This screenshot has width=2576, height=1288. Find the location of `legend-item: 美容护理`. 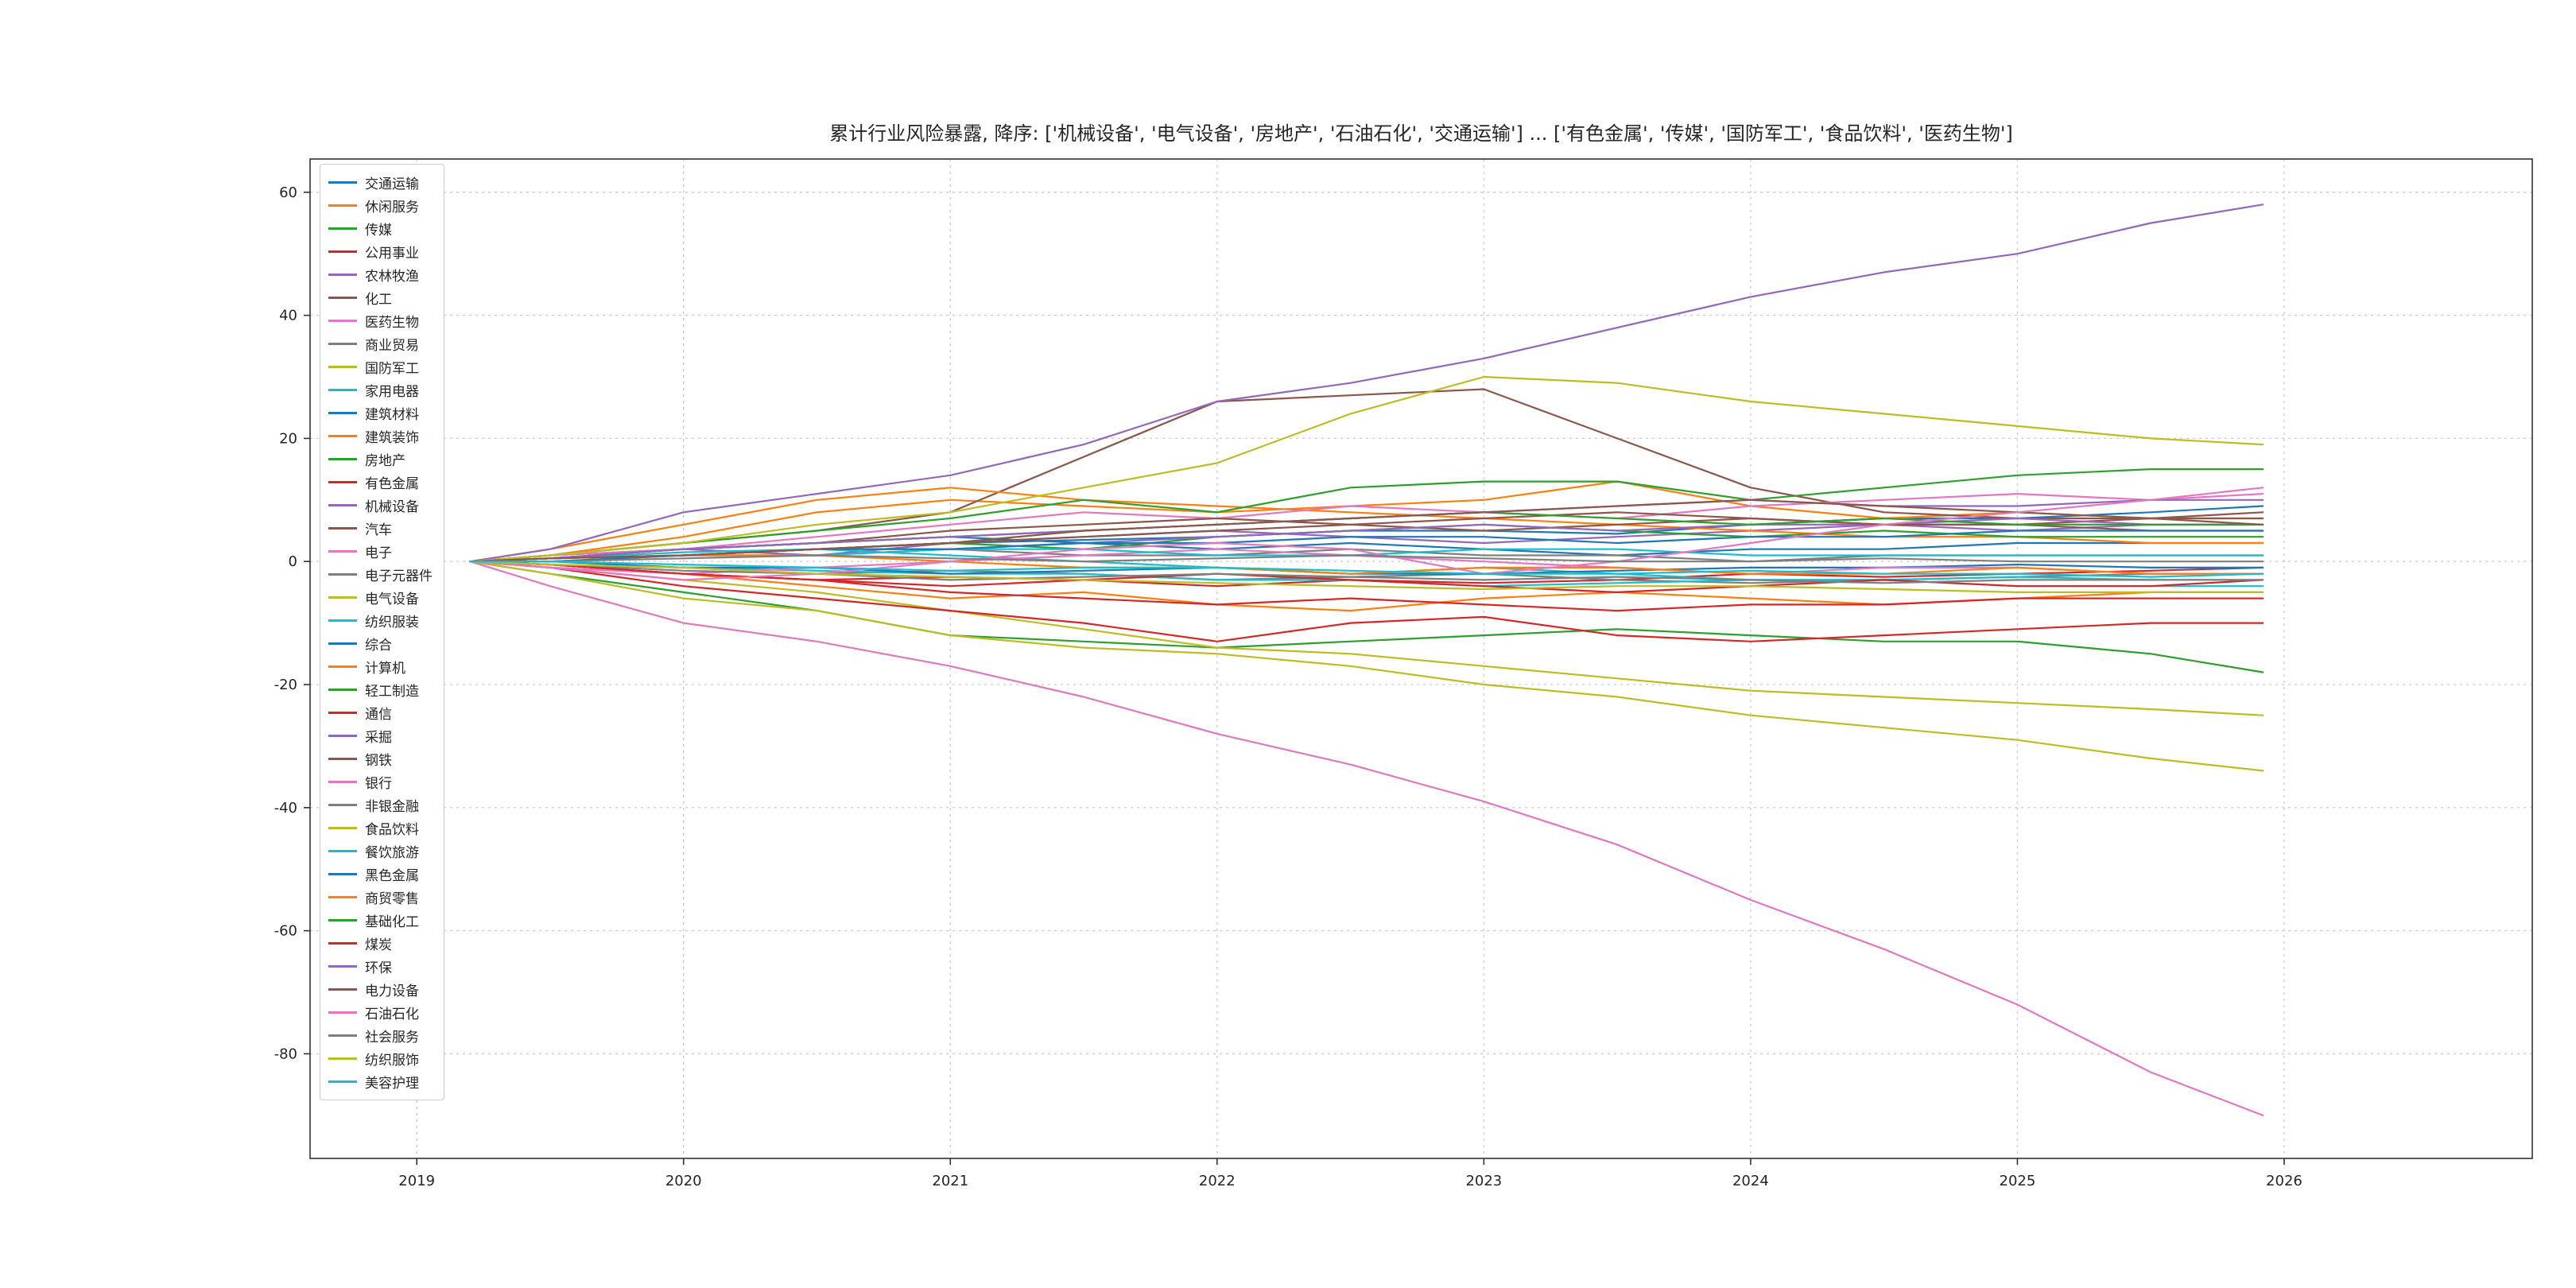

legend-item: 美容护理 is located at coordinates (381, 1082).